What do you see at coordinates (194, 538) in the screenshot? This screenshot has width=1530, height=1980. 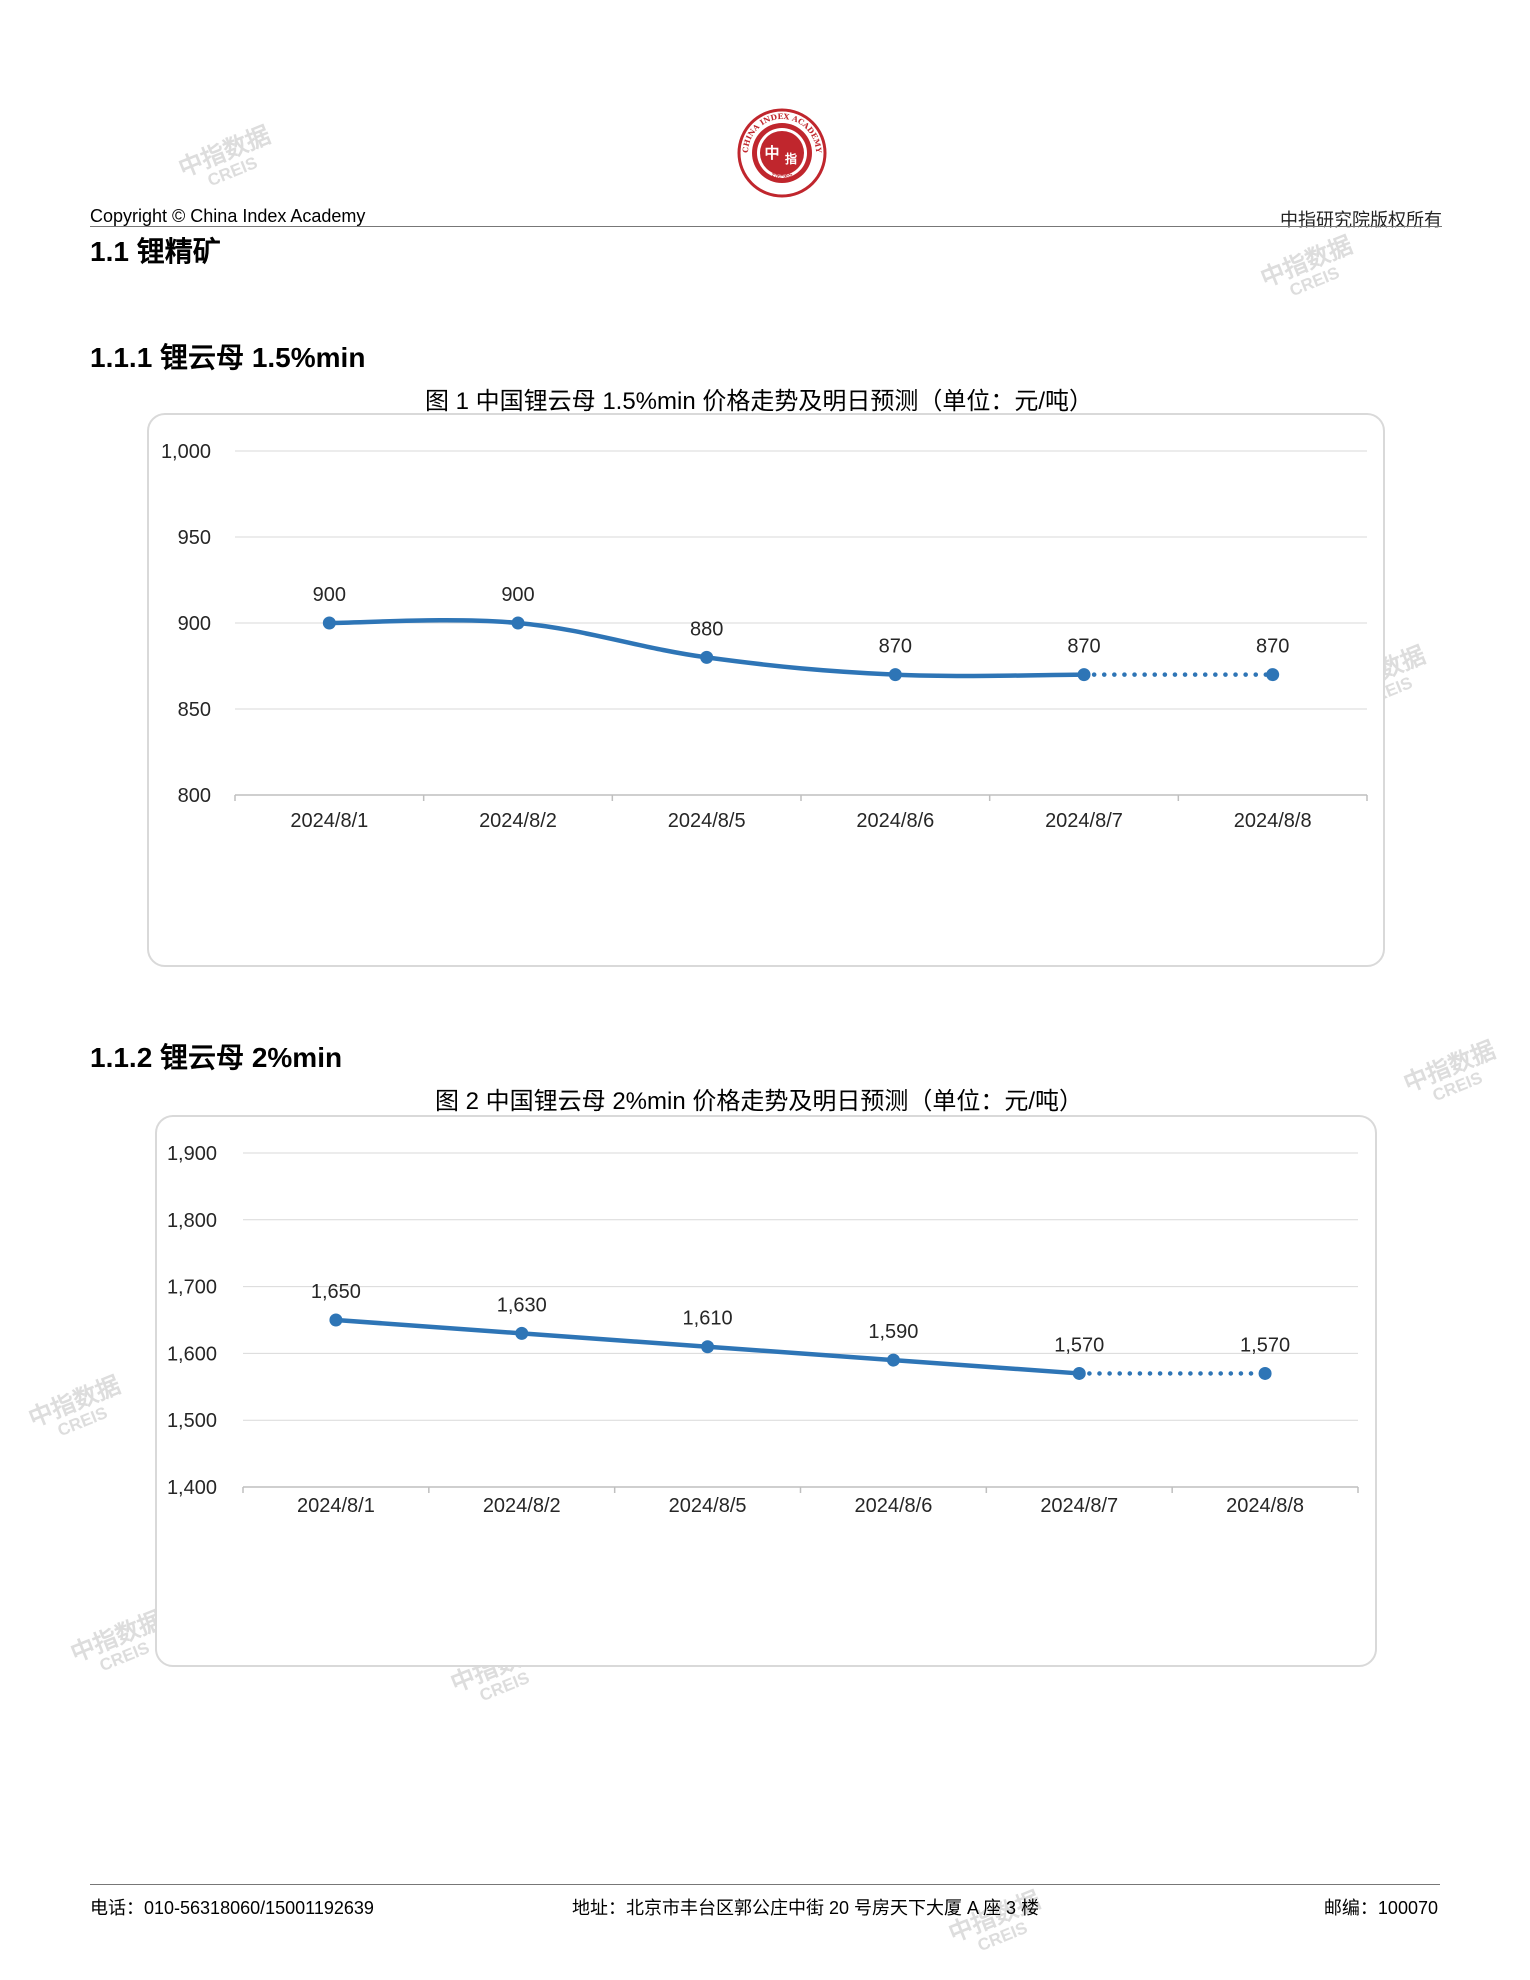 I see `y-tick-label: 950` at bounding box center [194, 538].